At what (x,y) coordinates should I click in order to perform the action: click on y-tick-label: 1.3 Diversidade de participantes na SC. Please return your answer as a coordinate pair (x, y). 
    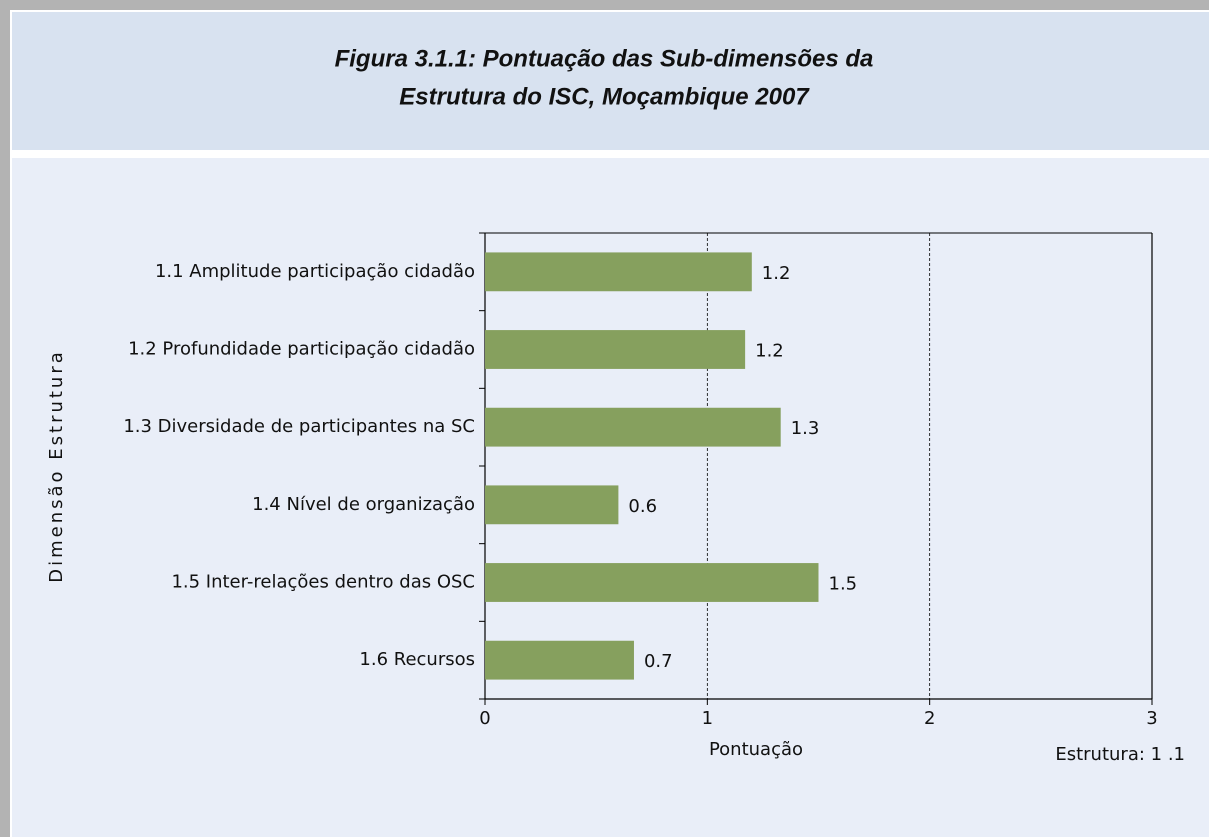
    Looking at the image, I should click on (299, 426).